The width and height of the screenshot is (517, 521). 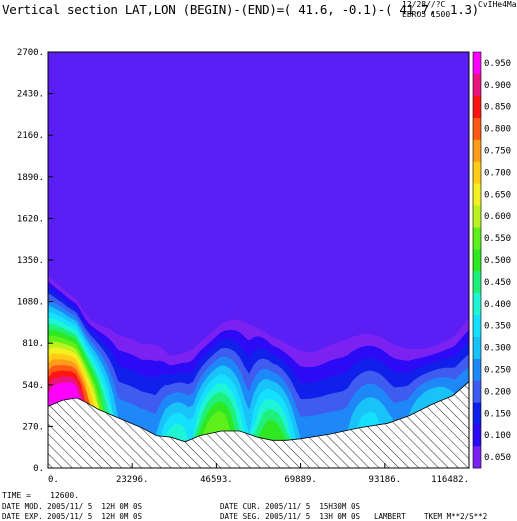 I want to click on y-tick-label: 270., so click(x=33, y=427).